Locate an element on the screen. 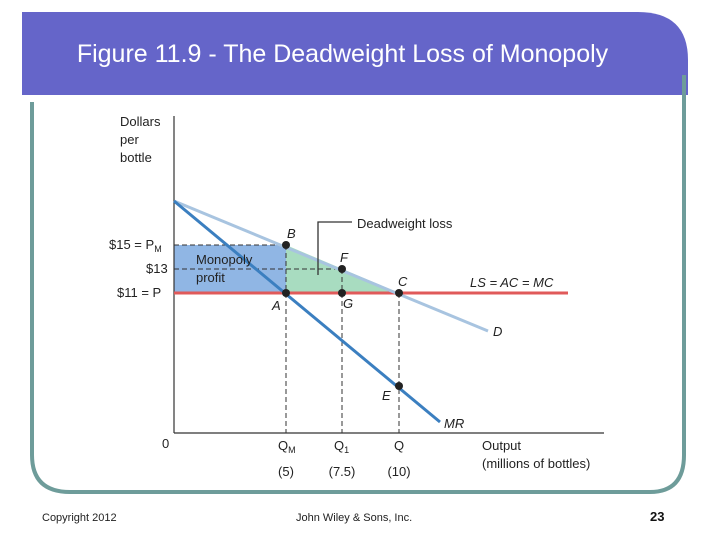 This screenshot has height=540, width=720. y-axis-label-line-2: per is located at coordinates (129, 139).